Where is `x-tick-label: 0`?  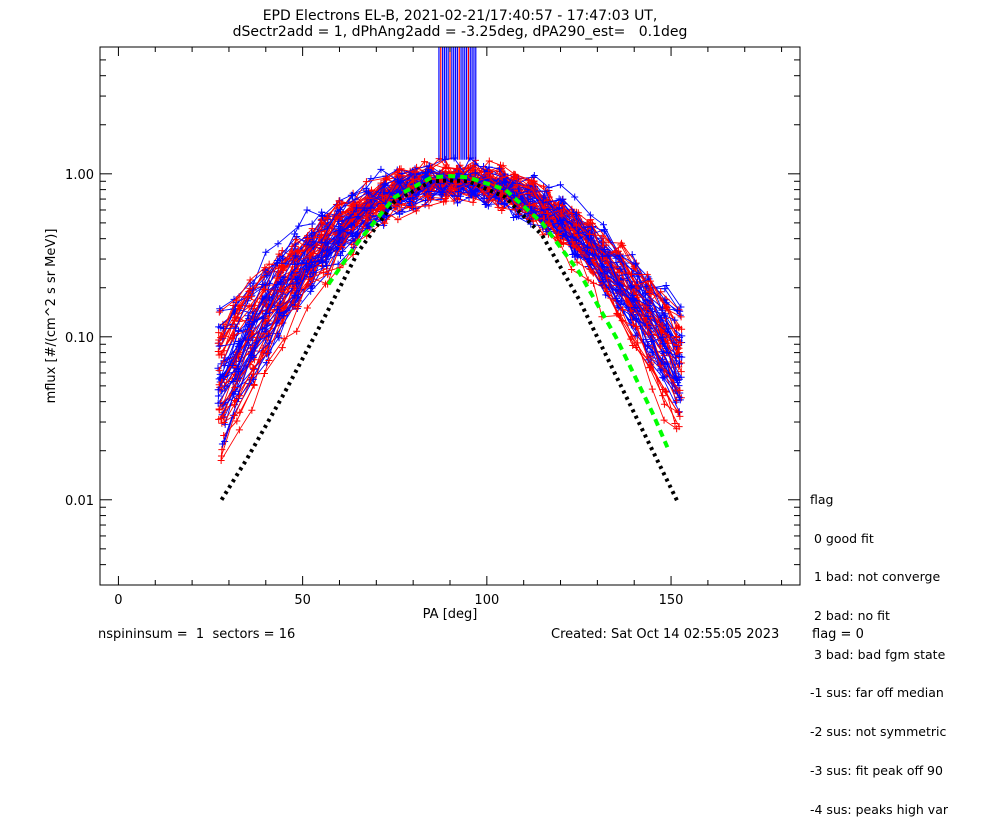
x-tick-label: 0 is located at coordinates (118, 600).